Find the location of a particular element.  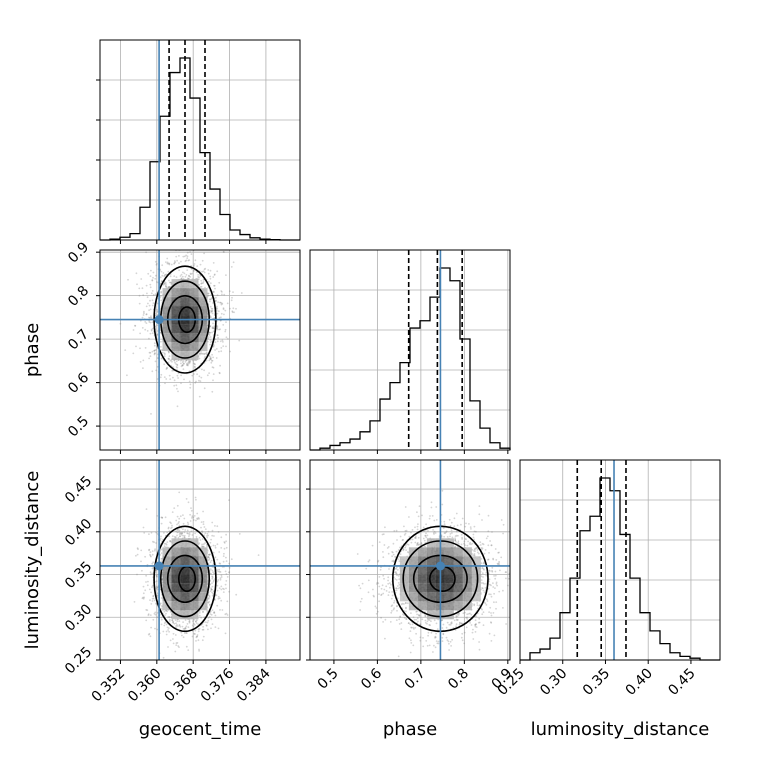

x-tick-label: 0.376 is located at coordinates (218, 685).